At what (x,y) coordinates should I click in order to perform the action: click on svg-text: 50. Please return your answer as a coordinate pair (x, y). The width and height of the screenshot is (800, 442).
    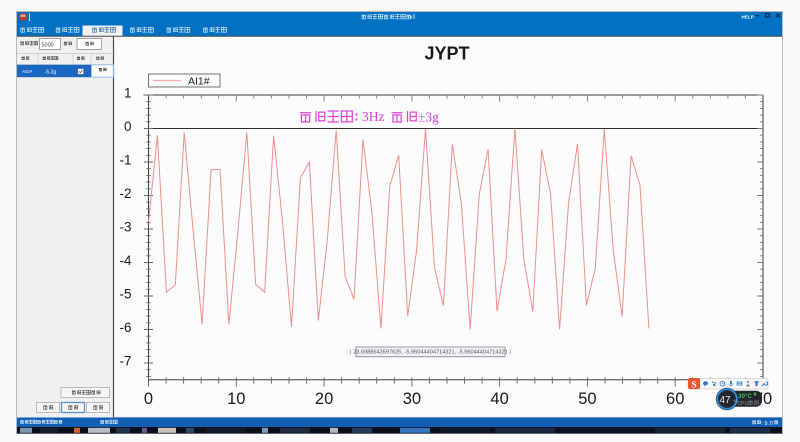
    Looking at the image, I should click on (587, 399).